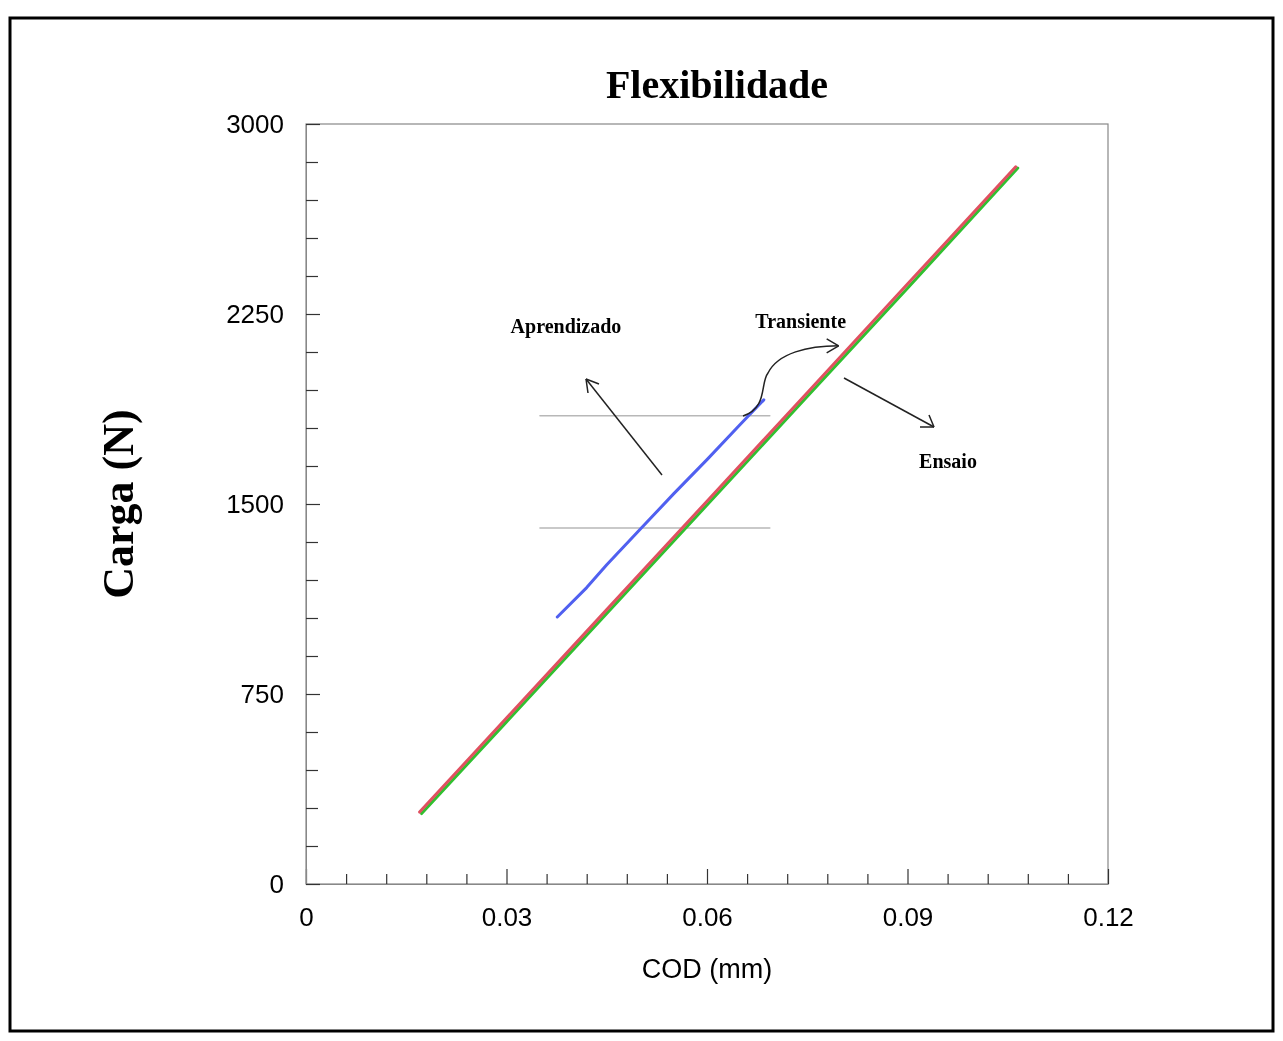  I want to click on annotation: Aprendizado, so click(566, 326).